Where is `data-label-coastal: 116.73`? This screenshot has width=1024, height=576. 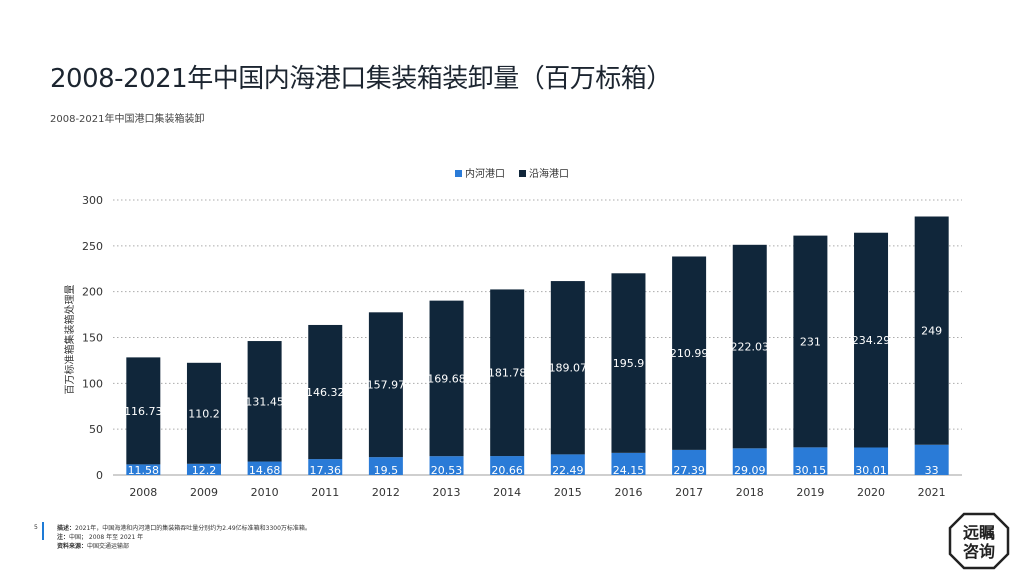
data-label-coastal: 116.73 is located at coordinates (143, 411).